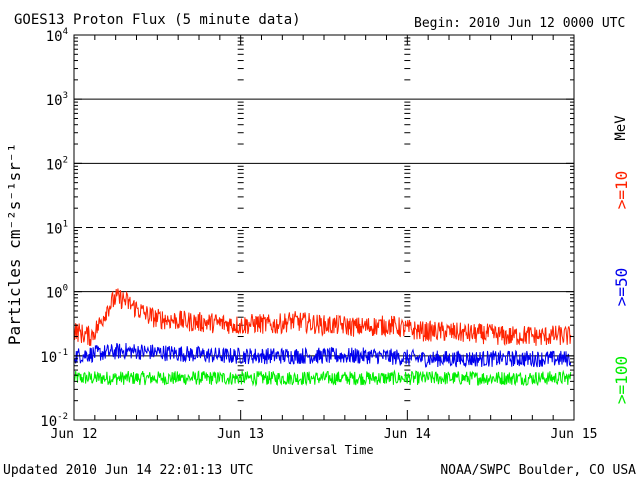 The width and height of the screenshot is (640, 480). Describe the element at coordinates (621, 287) in the screenshot. I see `legend-entry-ge50: >=50` at that location.